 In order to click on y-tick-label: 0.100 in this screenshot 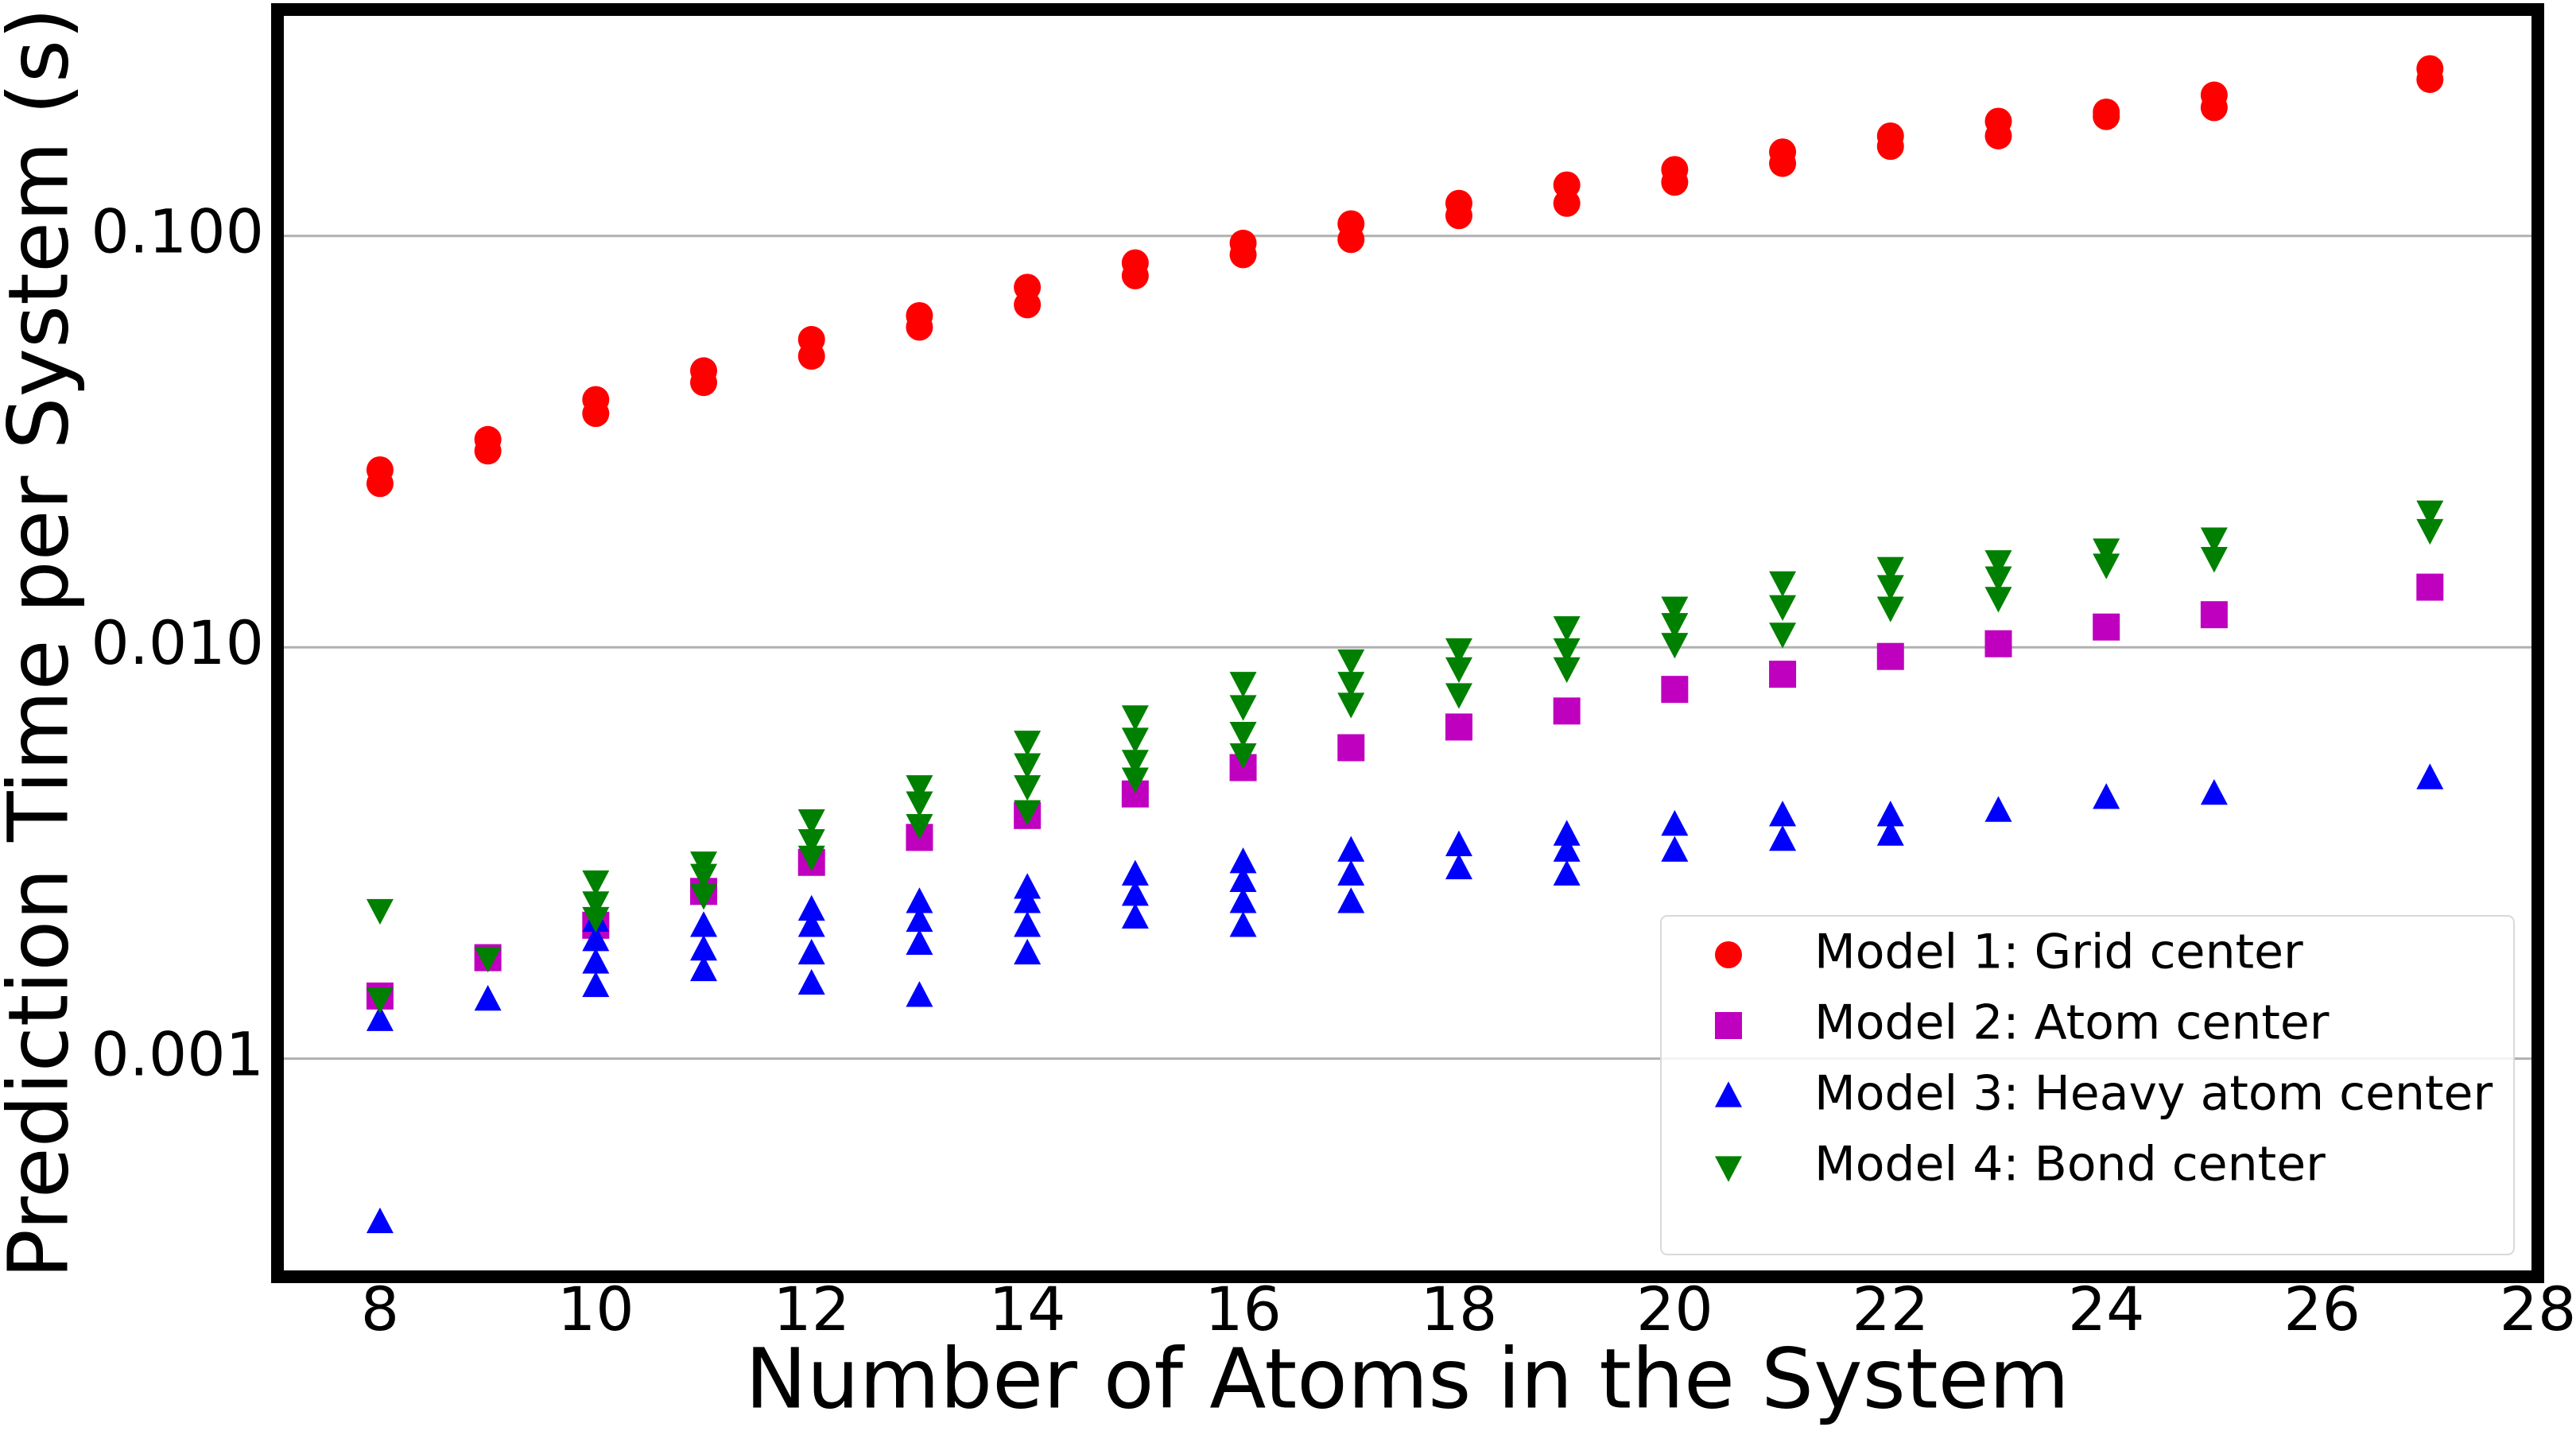, I will do `click(177, 231)`.